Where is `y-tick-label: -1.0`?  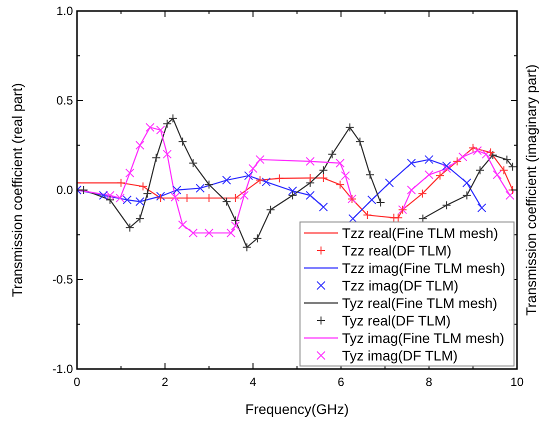 y-tick-label: -1.0 is located at coordinates (63, 369).